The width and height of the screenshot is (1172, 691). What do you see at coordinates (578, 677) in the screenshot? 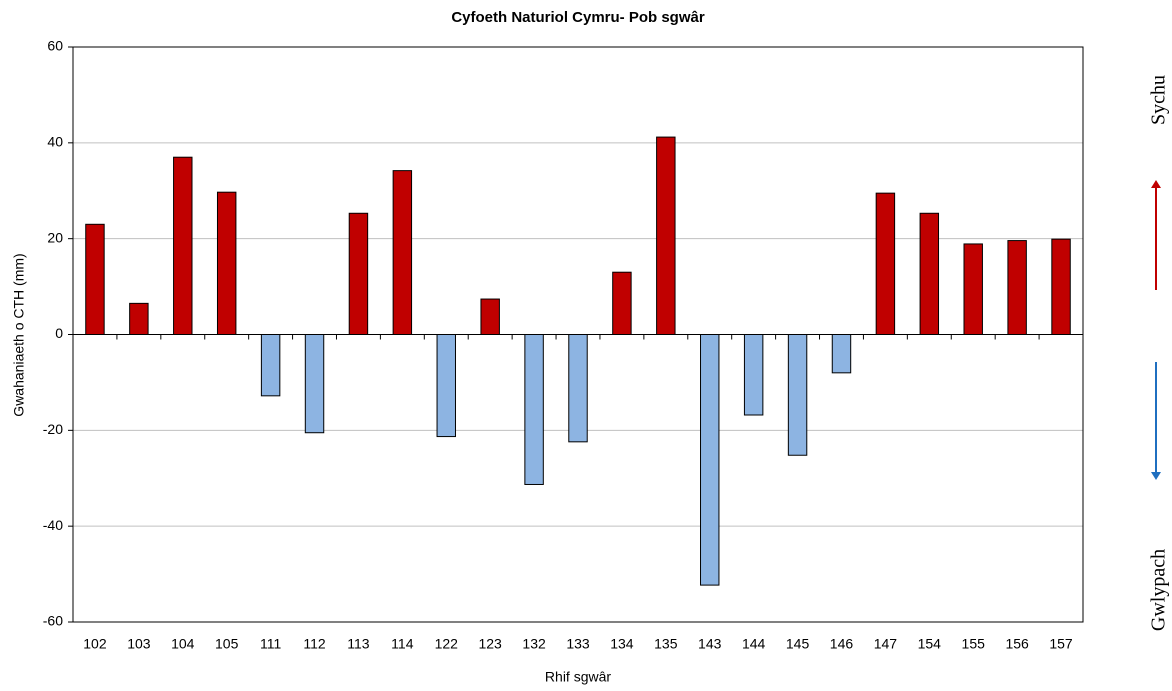
I see `x-axis-label: Rhif sgwâr` at bounding box center [578, 677].